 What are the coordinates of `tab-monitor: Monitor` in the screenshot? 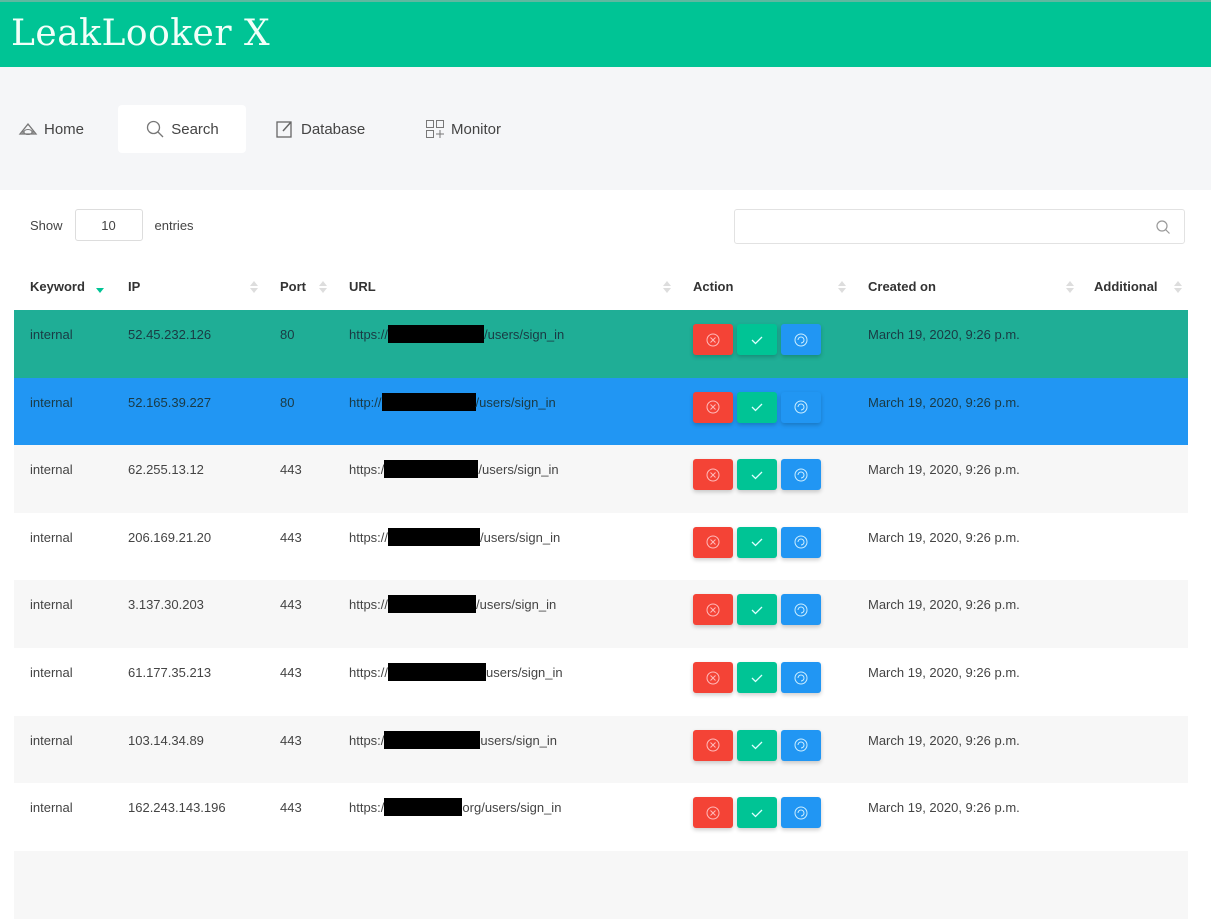 It's located at (463, 129).